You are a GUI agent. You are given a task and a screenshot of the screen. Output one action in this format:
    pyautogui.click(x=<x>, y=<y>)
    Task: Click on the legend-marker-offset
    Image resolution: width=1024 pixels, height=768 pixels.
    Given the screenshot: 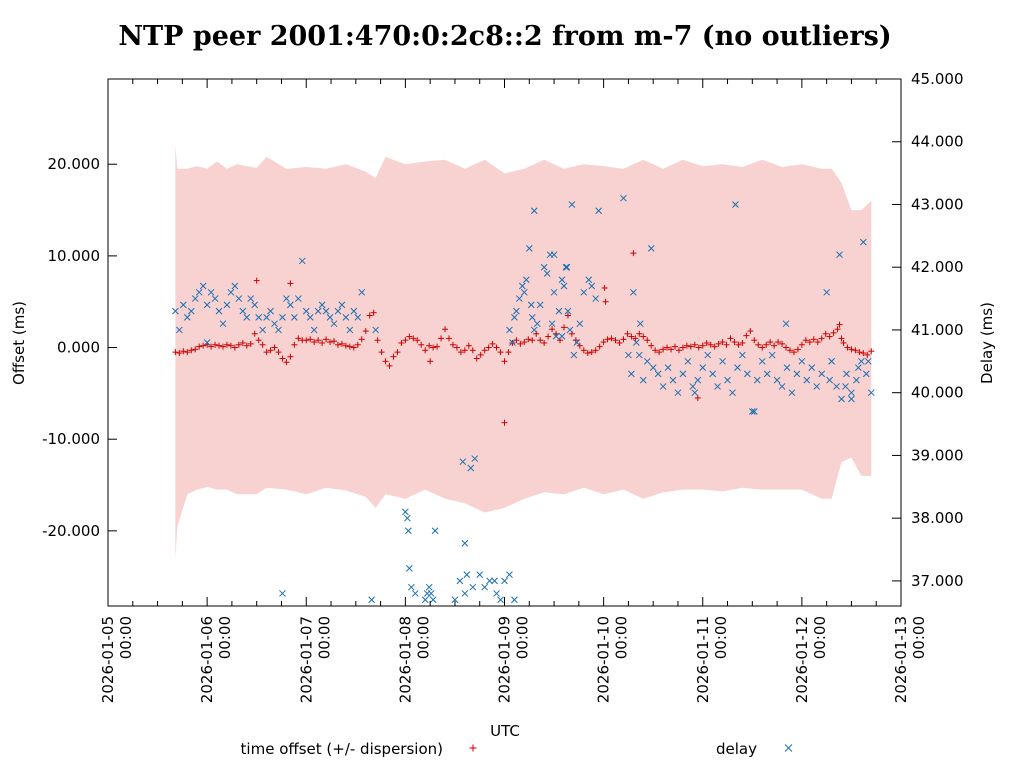 What is the action you would take?
    pyautogui.click(x=473, y=748)
    